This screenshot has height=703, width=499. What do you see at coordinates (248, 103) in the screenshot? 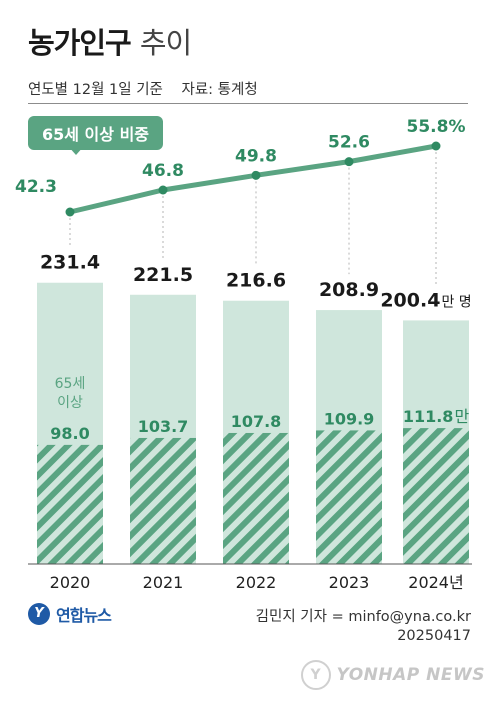
I see `divider` at bounding box center [248, 103].